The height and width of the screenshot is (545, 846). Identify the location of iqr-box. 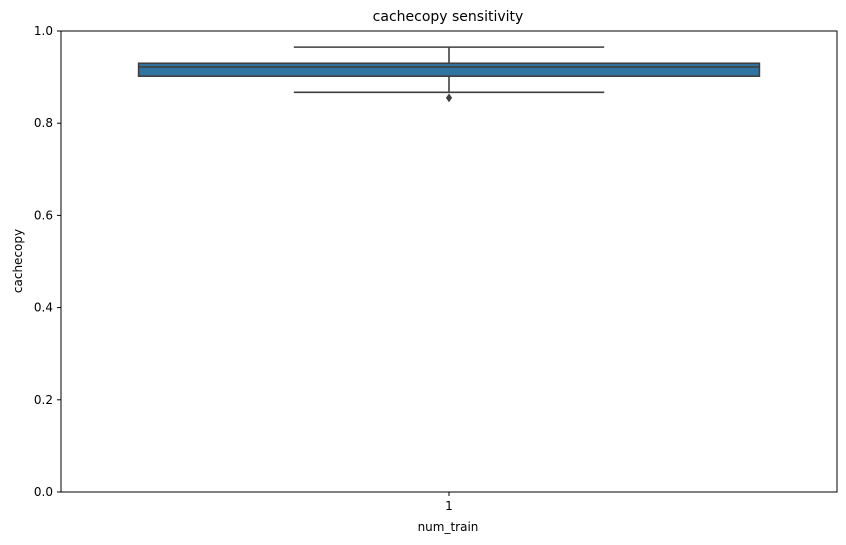
(449, 69).